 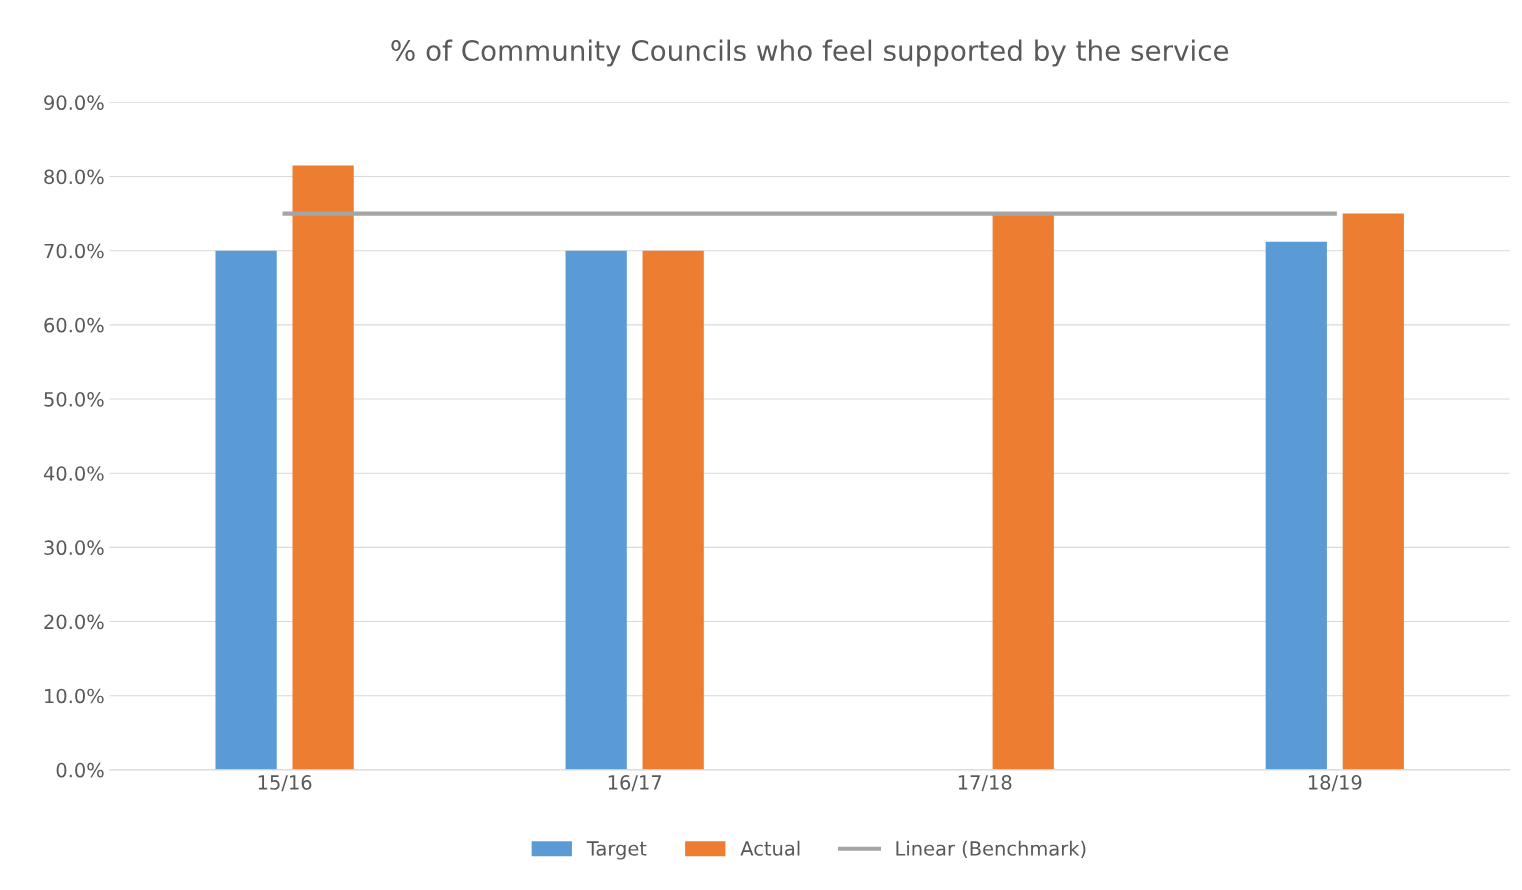 What do you see at coordinates (74, 399) in the screenshot?
I see `y-tick-label: 50.0%` at bounding box center [74, 399].